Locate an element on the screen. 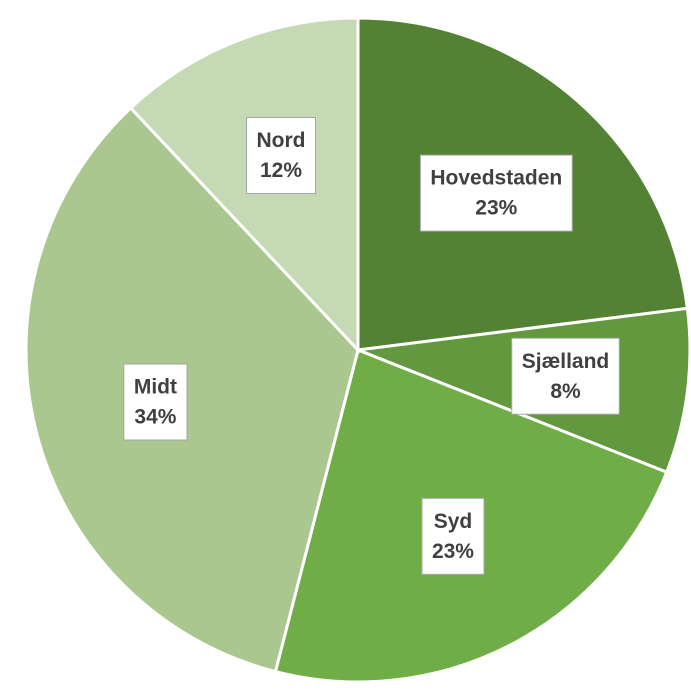  data-label: Sjælland 8% is located at coordinates (565, 376).